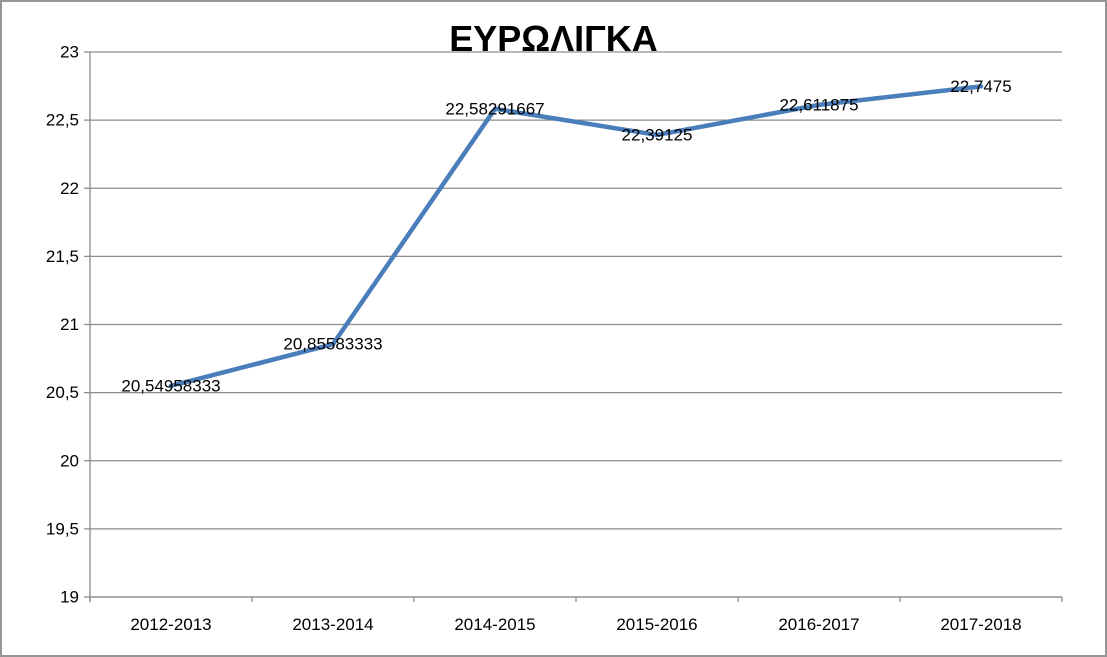 The width and height of the screenshot is (1107, 657). Describe the element at coordinates (170, 385) in the screenshot. I see `data-point-label: 20,54958333` at that location.